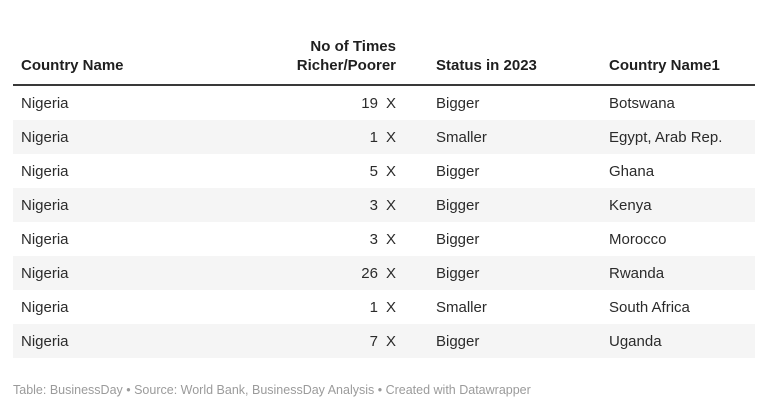  What do you see at coordinates (373, 341) in the screenshot?
I see `times-value: 7` at bounding box center [373, 341].